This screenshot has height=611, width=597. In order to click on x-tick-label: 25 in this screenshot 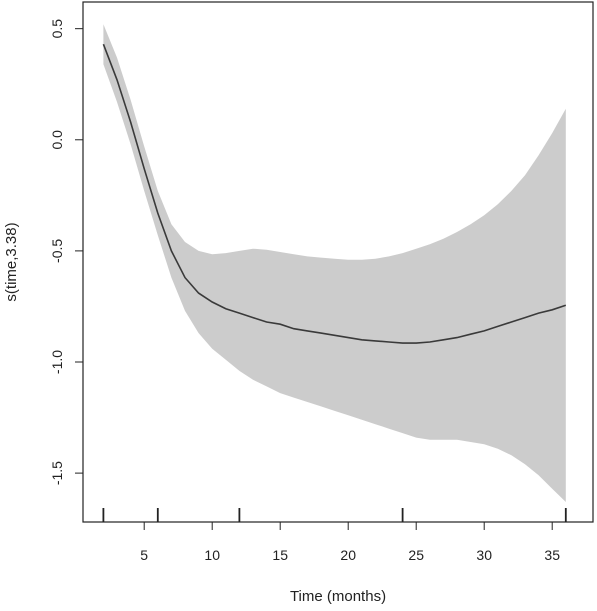, I will do `click(416, 555)`.